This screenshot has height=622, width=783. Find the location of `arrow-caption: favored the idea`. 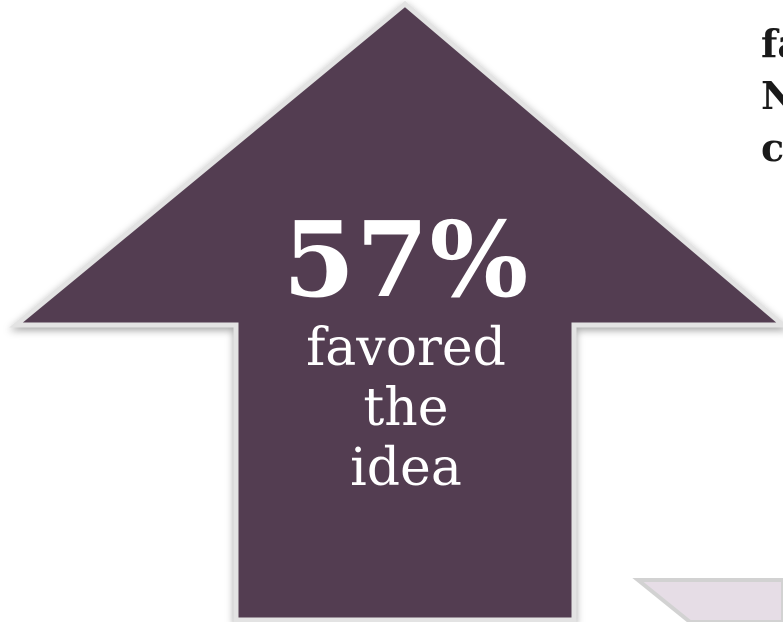

arrow-caption: favored the idea is located at coordinates (406, 408).